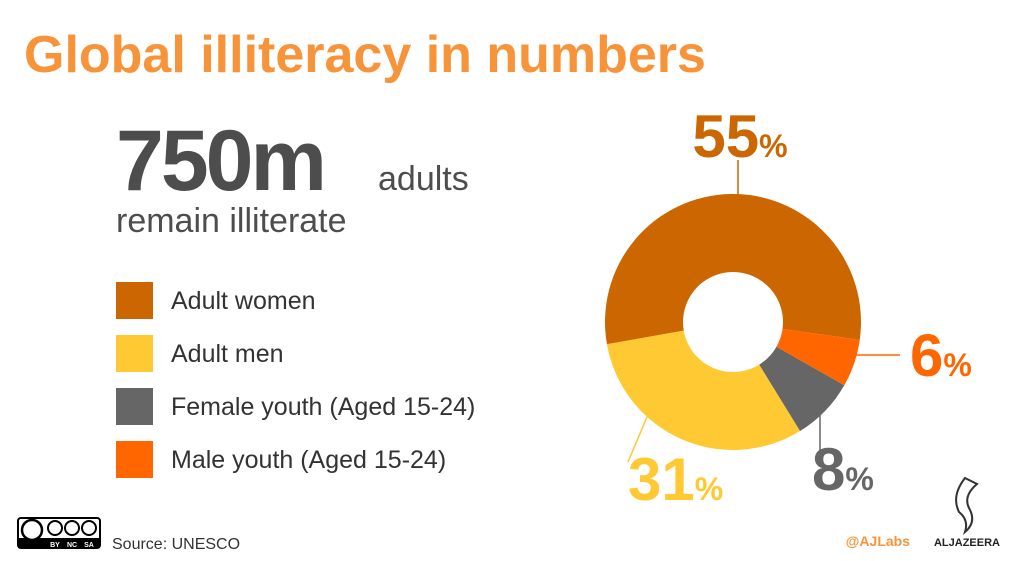  Describe the element at coordinates (72, 545) in the screenshot. I see `license-label: NC` at that location.